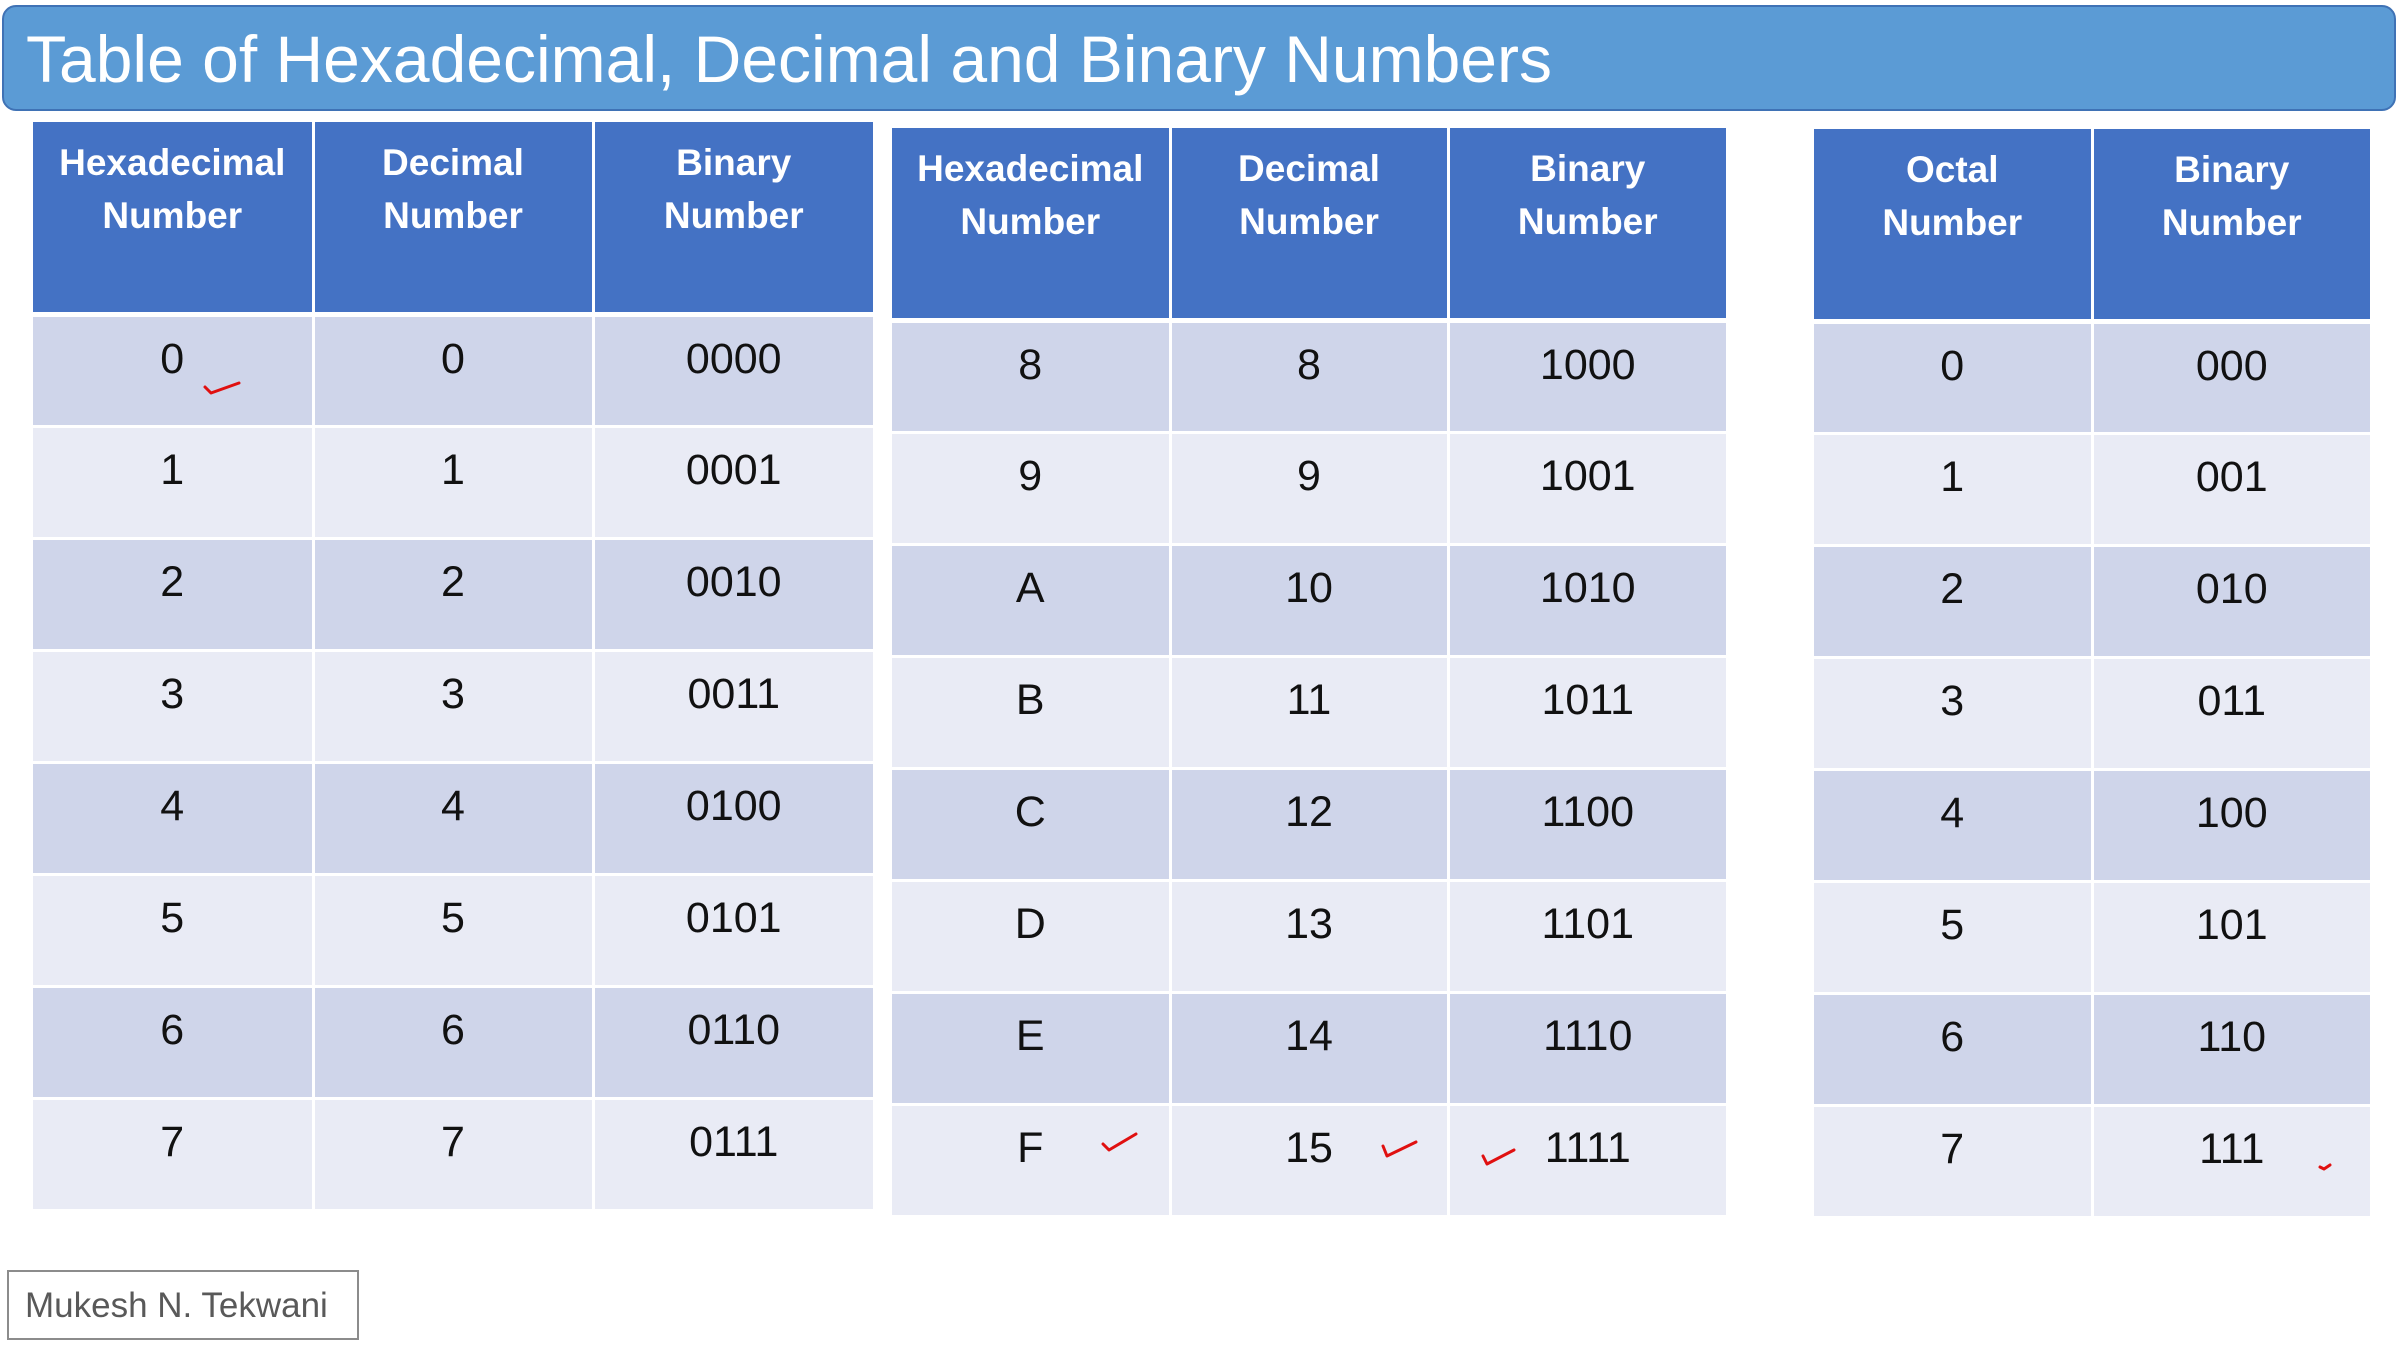  Describe the element at coordinates (733, 819) in the screenshot. I see `table-cell: 0100` at that location.